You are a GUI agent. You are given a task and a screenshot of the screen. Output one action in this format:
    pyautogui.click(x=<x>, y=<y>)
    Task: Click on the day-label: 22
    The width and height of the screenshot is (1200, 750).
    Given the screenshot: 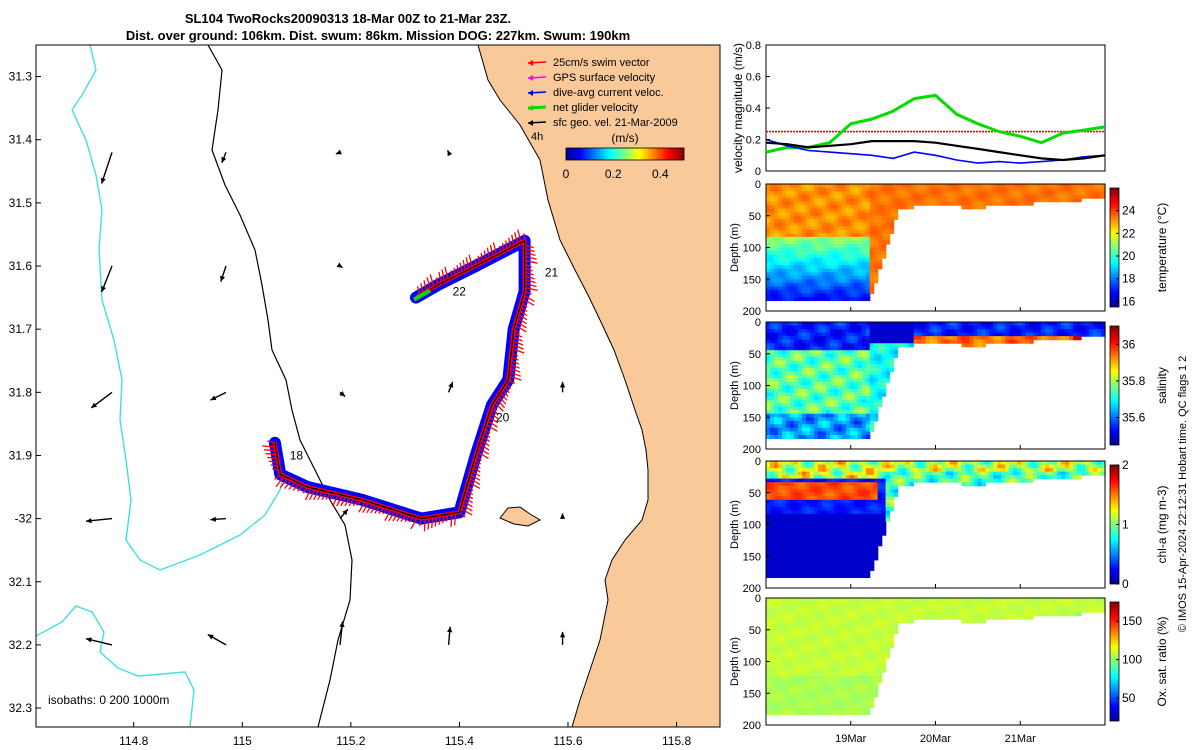 What is the action you would take?
    pyautogui.click(x=460, y=291)
    